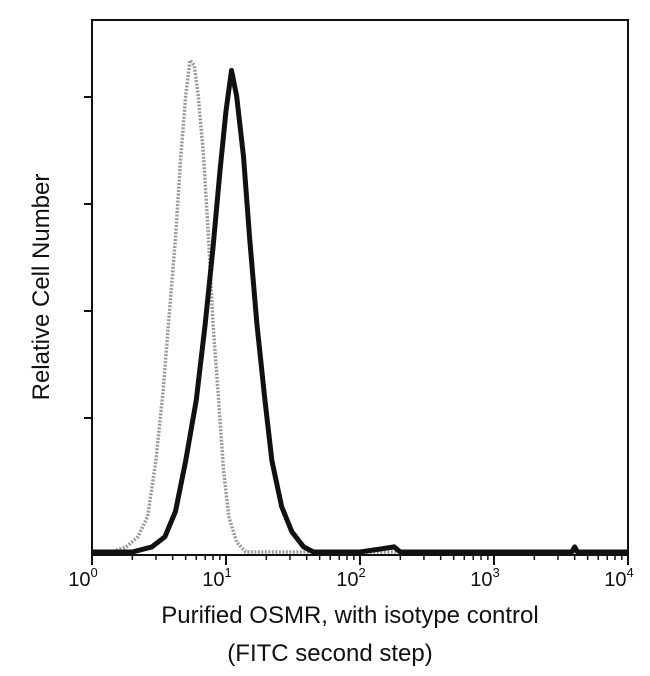 This screenshot has height=676, width=650. Describe the element at coordinates (216, 578) in the screenshot. I see `x-tick-label-1: 10¹` at that location.